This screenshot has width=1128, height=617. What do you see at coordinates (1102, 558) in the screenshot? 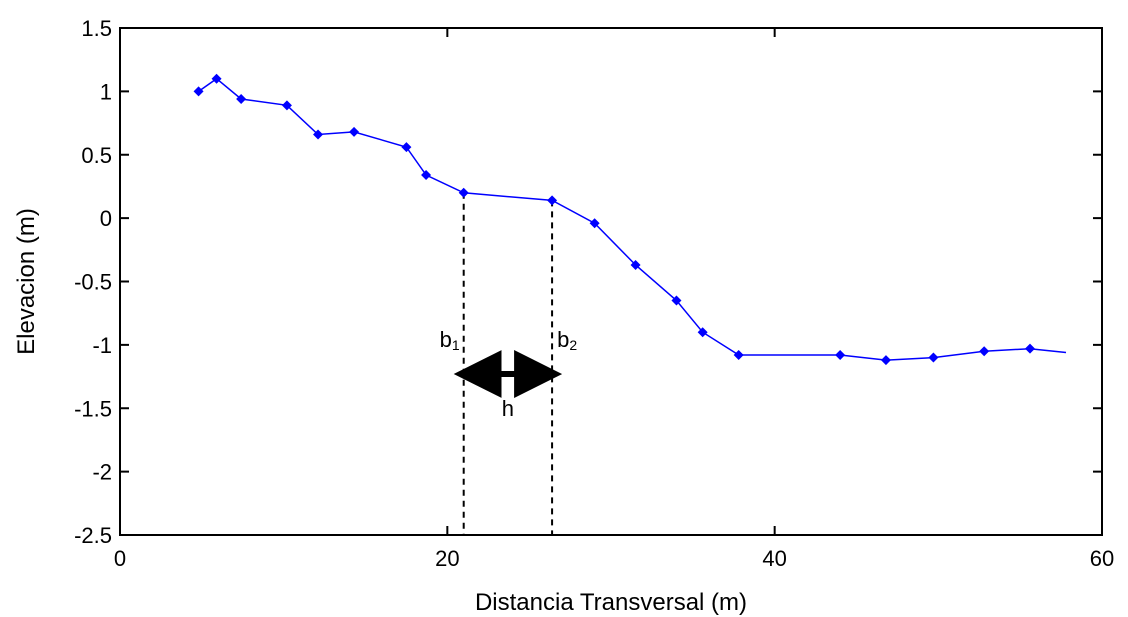
I see `x-tick-label: 60` at bounding box center [1102, 558].